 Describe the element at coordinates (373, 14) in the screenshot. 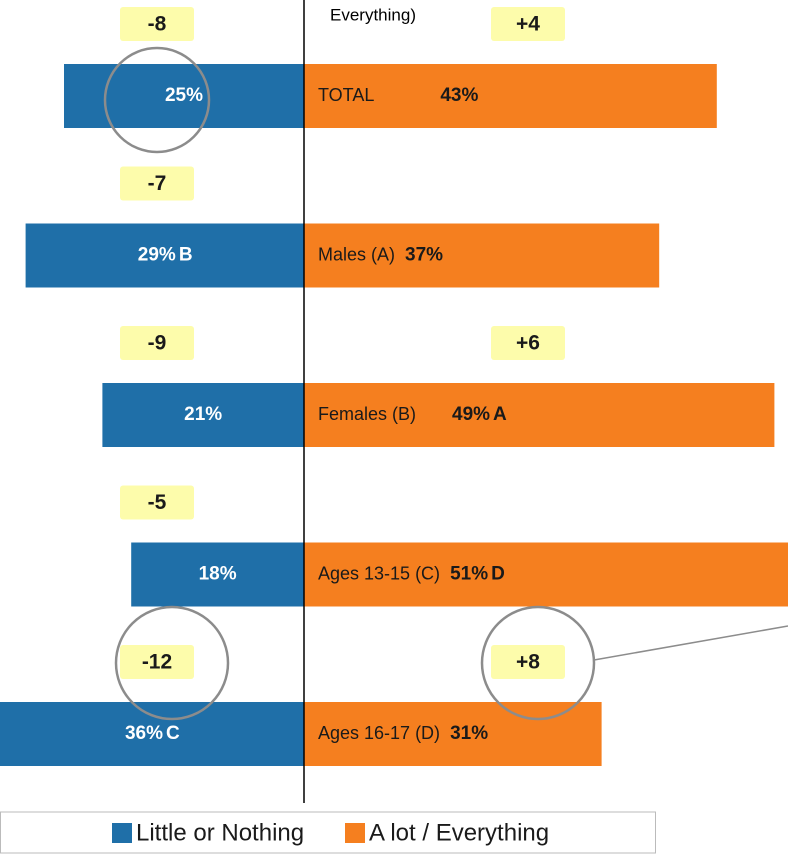

I see `annotation: Everything)` at that location.